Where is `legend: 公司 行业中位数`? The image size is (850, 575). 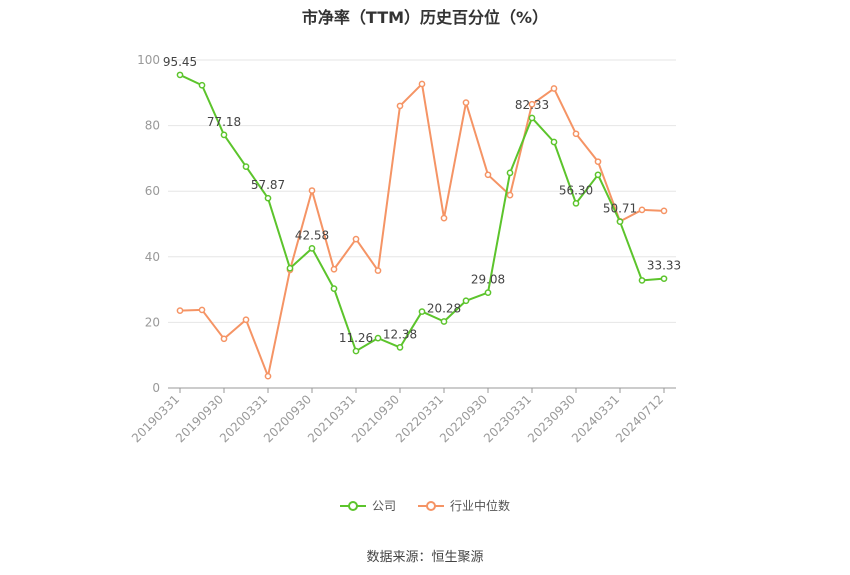
legend: 公司 行业中位数 is located at coordinates (425, 505).